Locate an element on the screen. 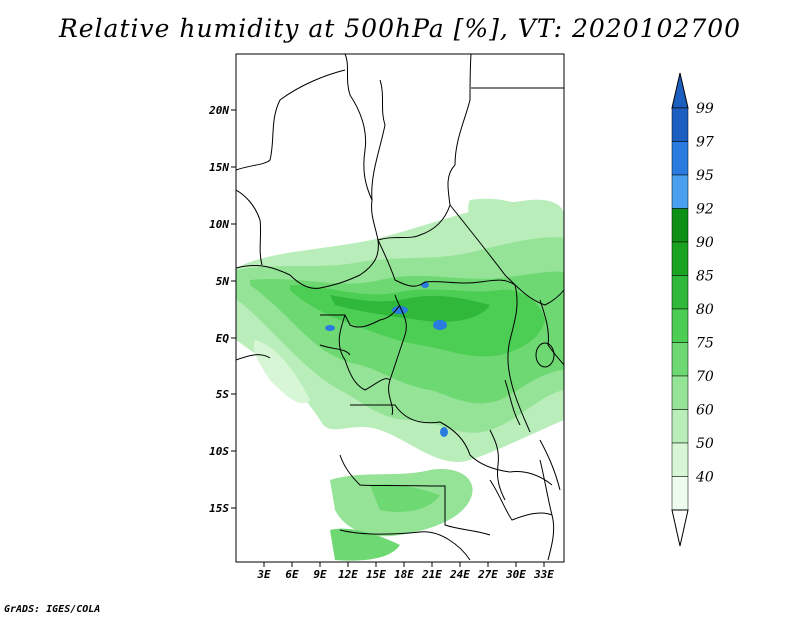 The height and width of the screenshot is (618, 800). lat-label: 10S is located at coordinates (219, 451).